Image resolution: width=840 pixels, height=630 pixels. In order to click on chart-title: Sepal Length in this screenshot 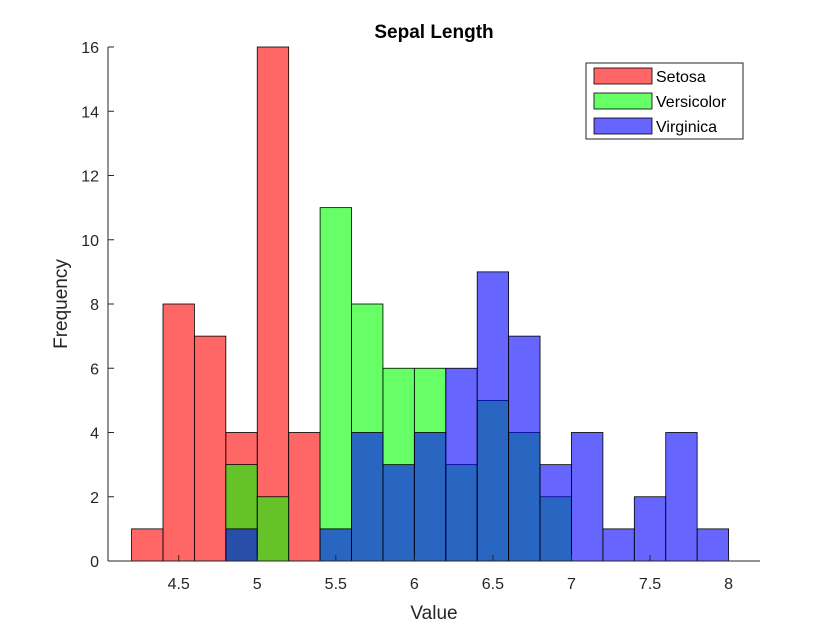, I will do `click(433, 32)`.